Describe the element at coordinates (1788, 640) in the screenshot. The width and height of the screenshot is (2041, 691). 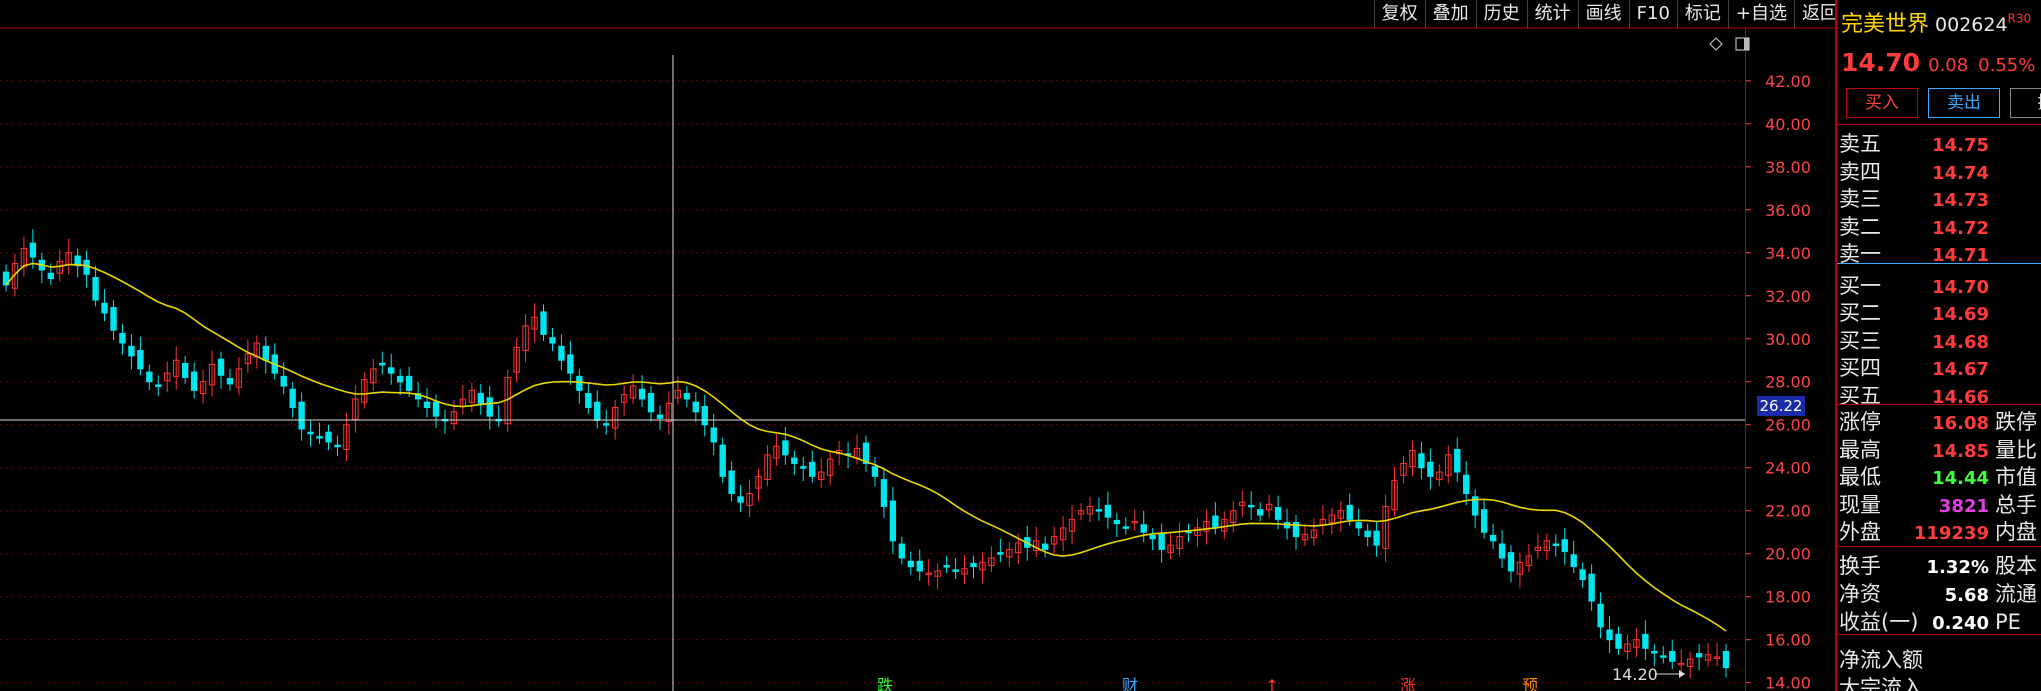
I see `y-tick-label: 16.00` at that location.